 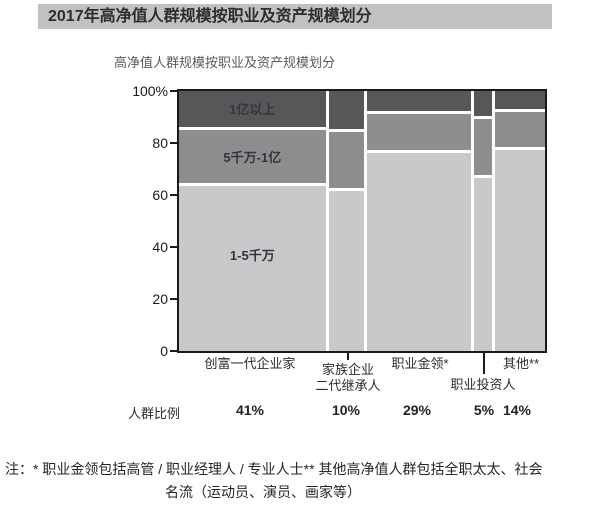 I want to click on y-tick-label: 60, so click(x=160, y=195).